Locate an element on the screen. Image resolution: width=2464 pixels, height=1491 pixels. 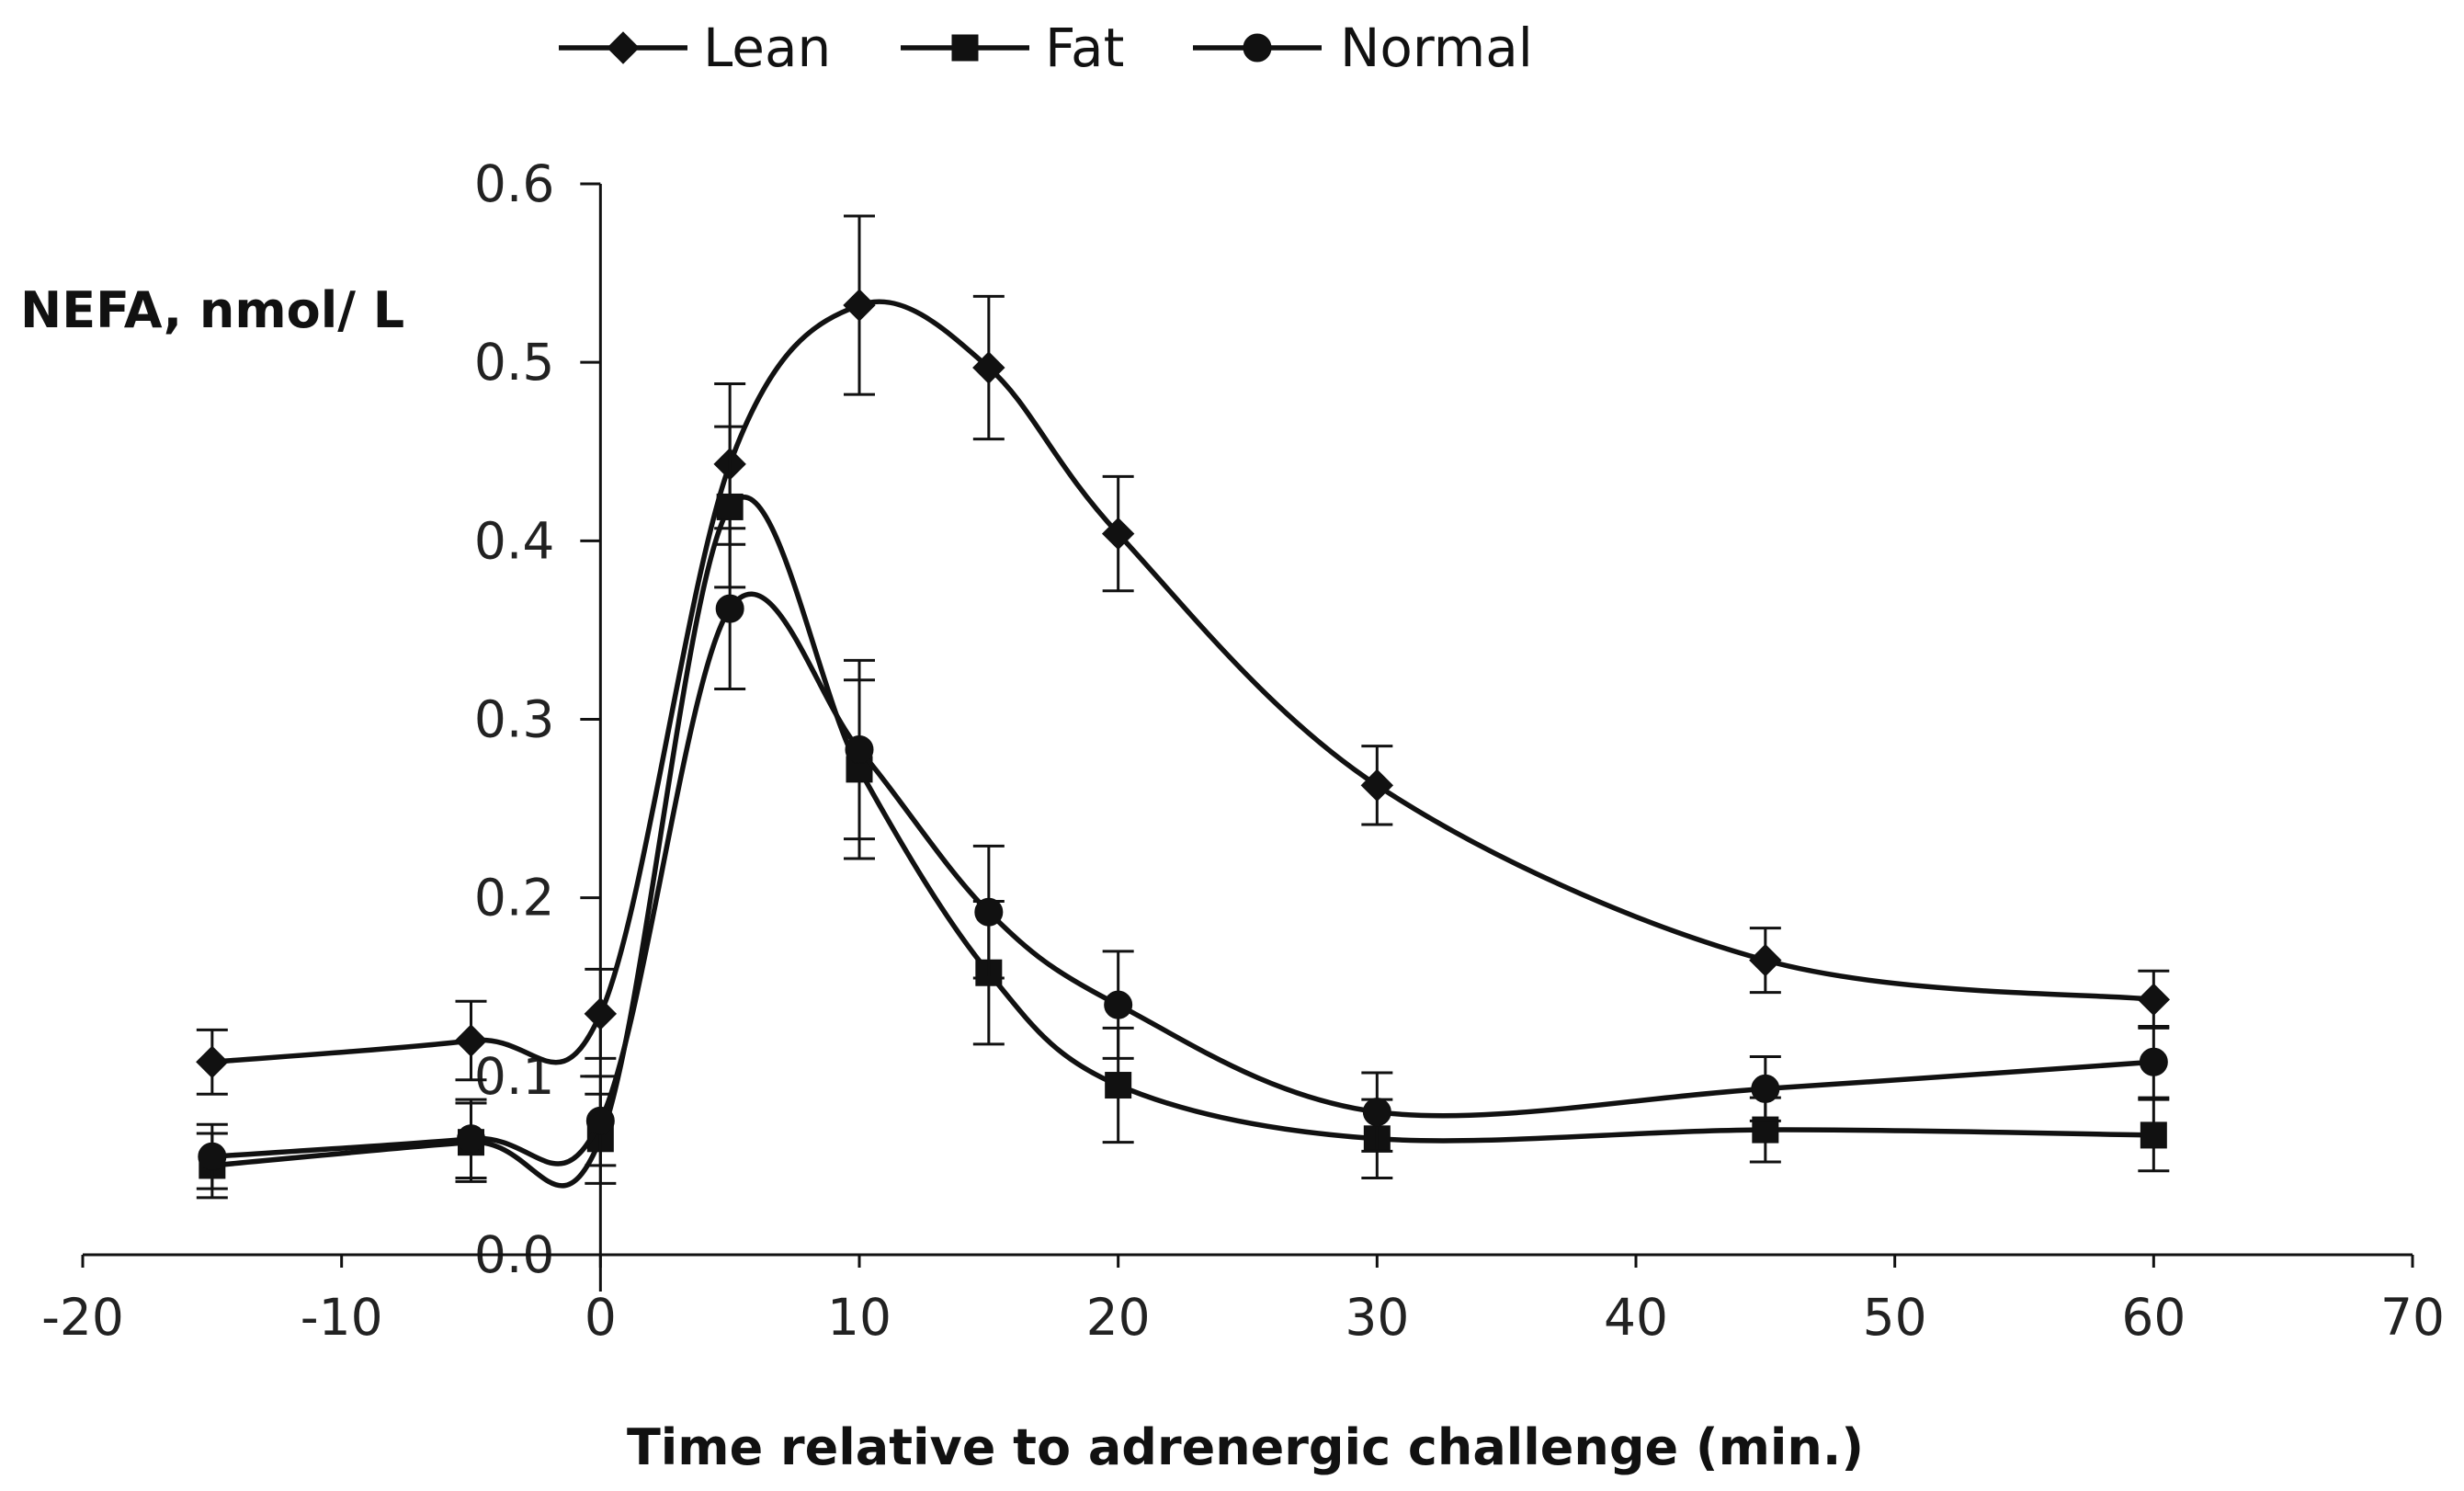
legend-item-fat: Fat is located at coordinates (1013, 48).